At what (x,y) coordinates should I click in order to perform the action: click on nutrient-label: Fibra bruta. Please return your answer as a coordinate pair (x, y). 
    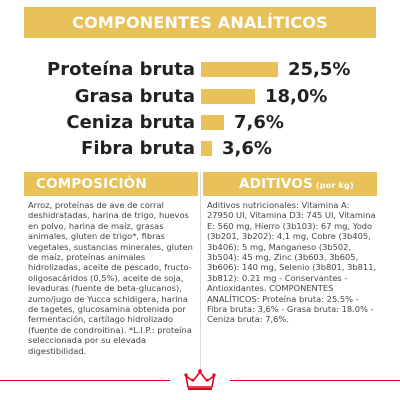
    Looking at the image, I should click on (138, 148).